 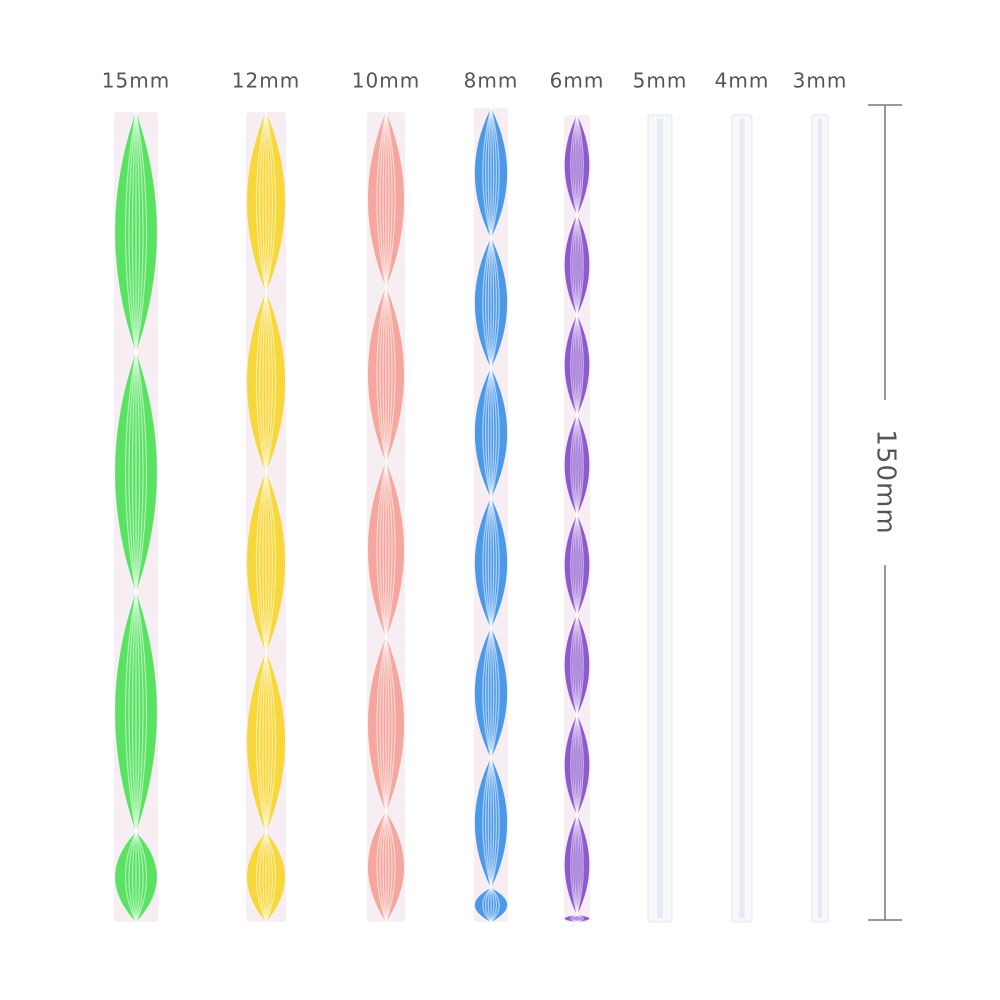 I want to click on size-labels: 15mm 12mm 10mm 8mm 6mm 5mm 4mm 3mm, so click(x=474, y=81).